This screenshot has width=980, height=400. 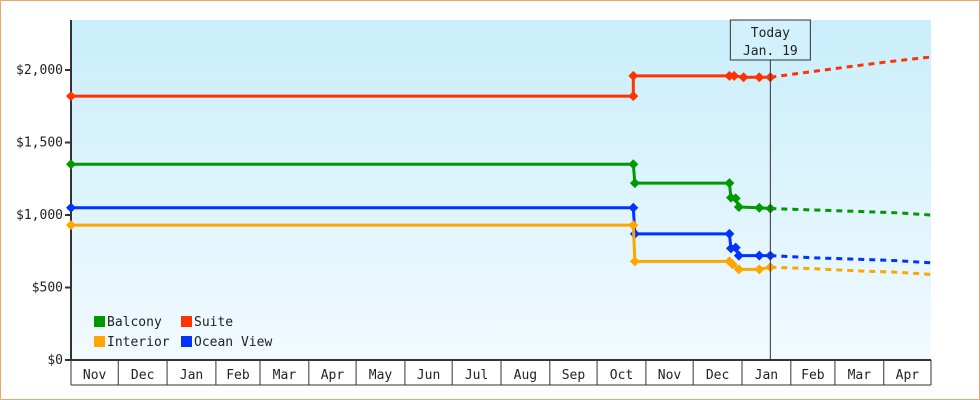 I want to click on x-tick-label: Jul, so click(x=476, y=375).